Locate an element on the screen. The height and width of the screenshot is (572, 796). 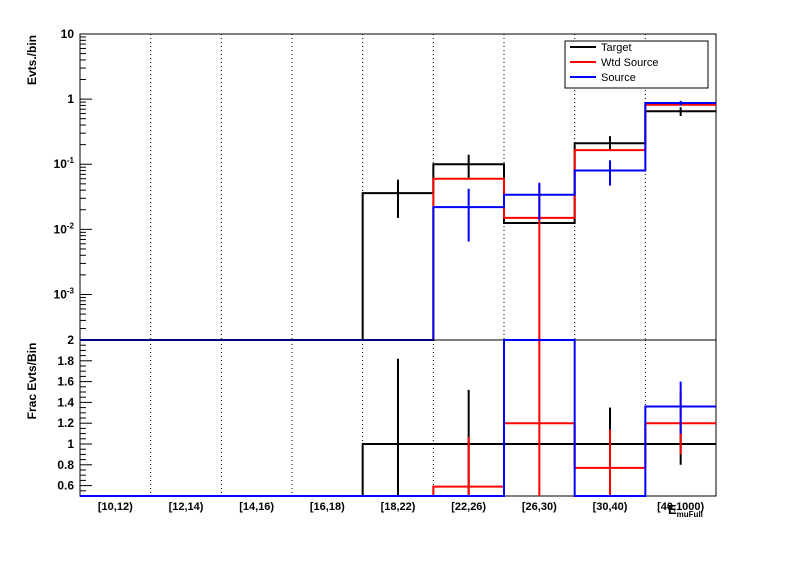
legend-label-wtd-source: Wtd Source is located at coordinates (629, 63).